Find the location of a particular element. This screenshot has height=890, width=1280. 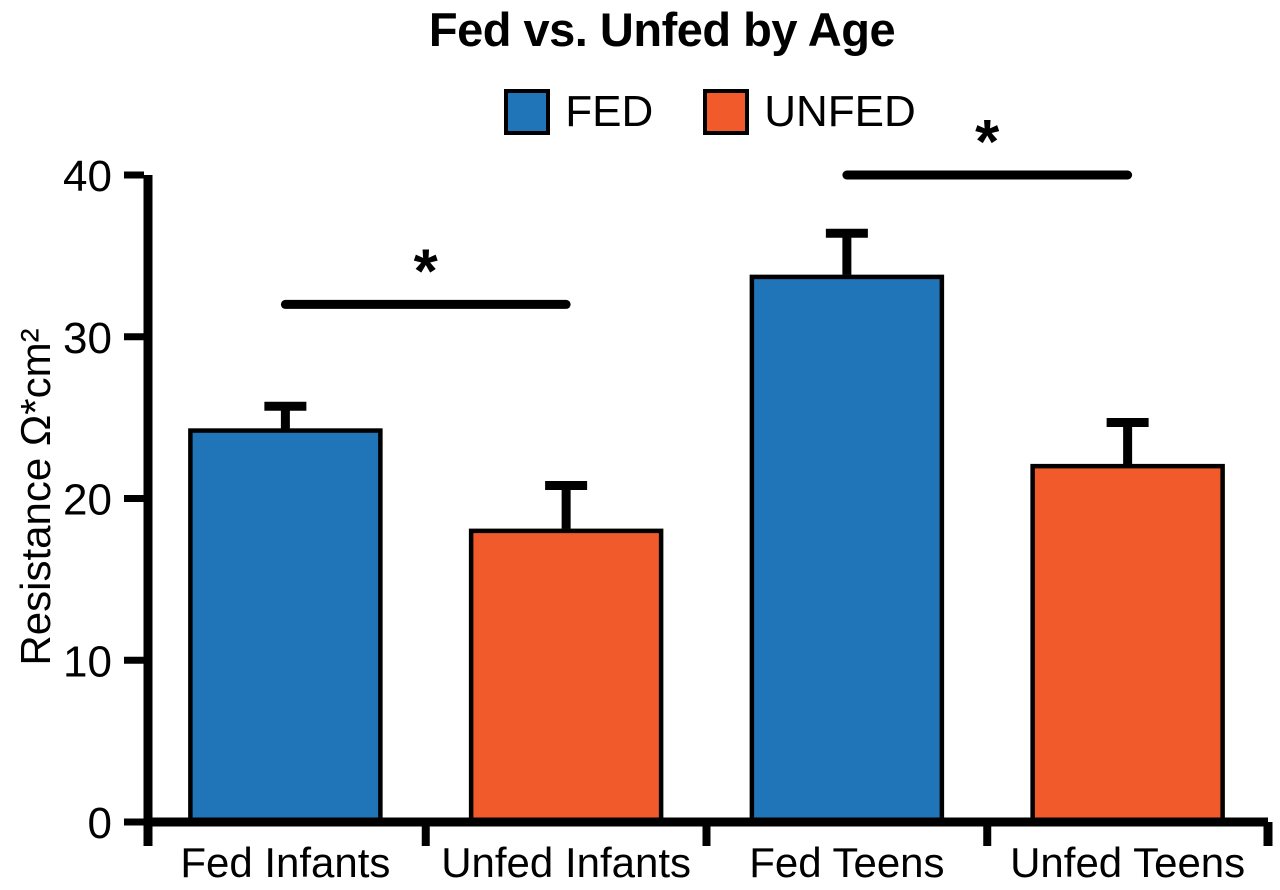

y-tick-label-10: 10 is located at coordinates (87, 661).